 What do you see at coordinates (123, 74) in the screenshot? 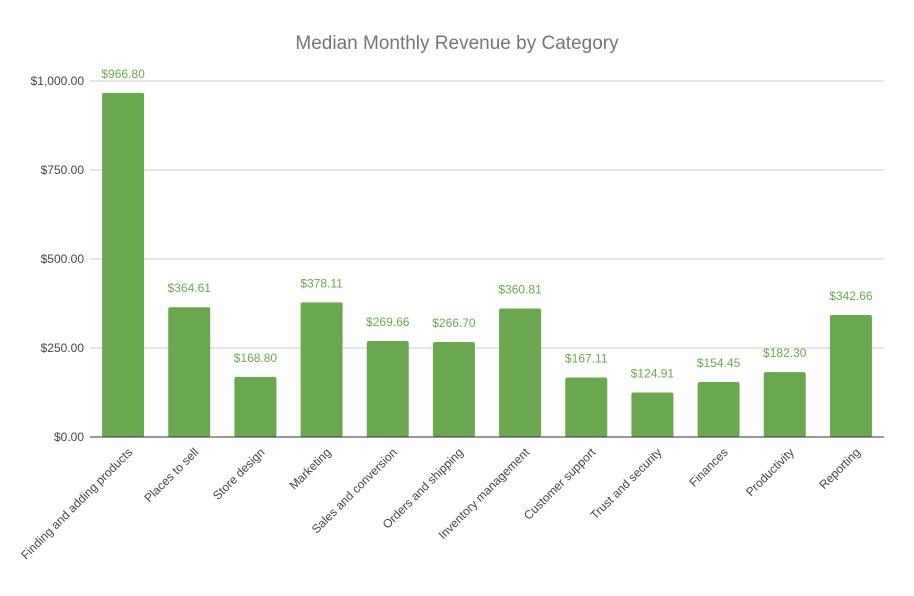
I see `bar-value-label: $966.80` at bounding box center [123, 74].